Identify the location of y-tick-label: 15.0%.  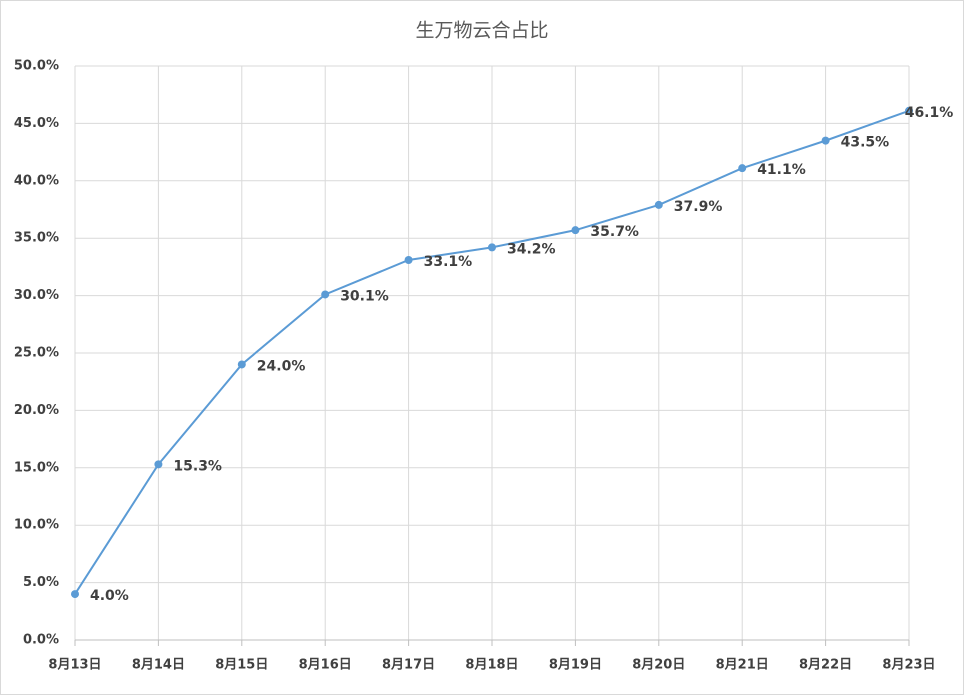
(36, 467).